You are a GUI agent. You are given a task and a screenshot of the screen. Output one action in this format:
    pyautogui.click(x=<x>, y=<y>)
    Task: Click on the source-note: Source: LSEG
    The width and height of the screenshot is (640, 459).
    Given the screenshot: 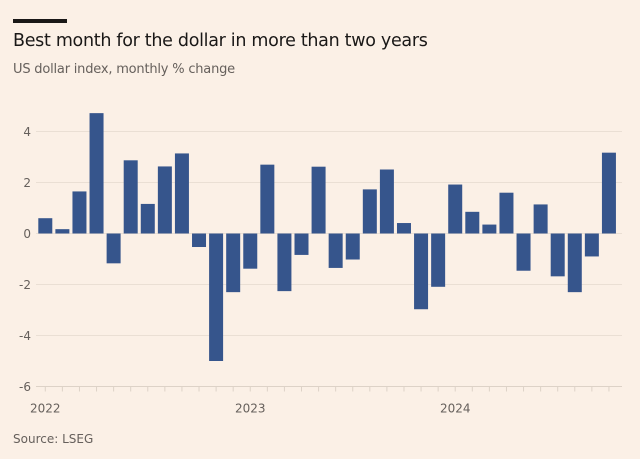 What is the action you would take?
    pyautogui.click(x=53, y=439)
    